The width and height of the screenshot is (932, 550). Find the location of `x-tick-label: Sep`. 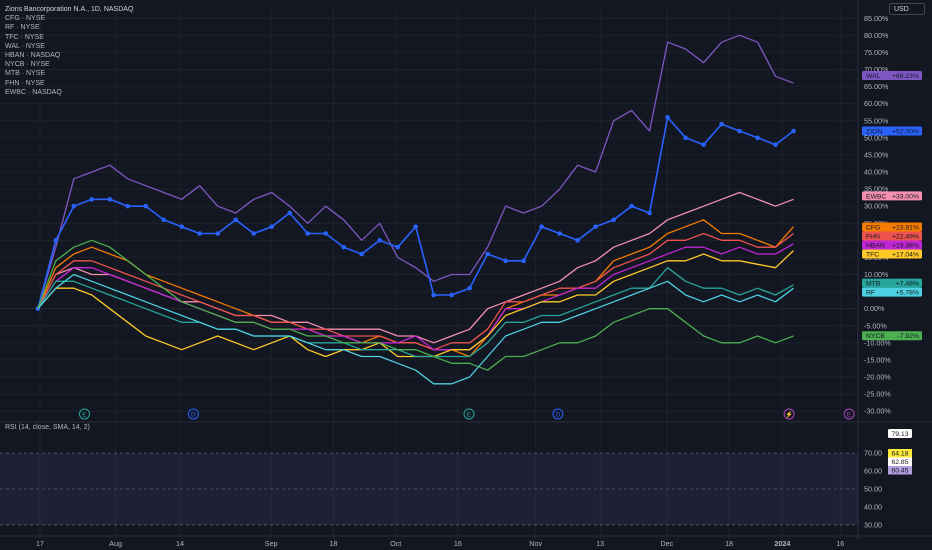

x-tick-label: Sep is located at coordinates (271, 543).